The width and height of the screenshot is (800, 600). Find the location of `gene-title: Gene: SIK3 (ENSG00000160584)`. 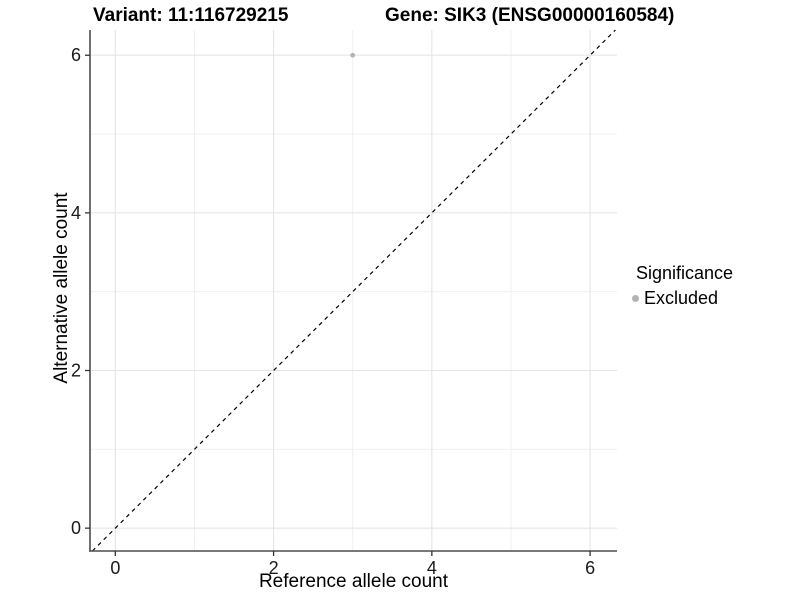

gene-title: Gene: SIK3 (ENSG00000160584) is located at coordinates (530, 15).